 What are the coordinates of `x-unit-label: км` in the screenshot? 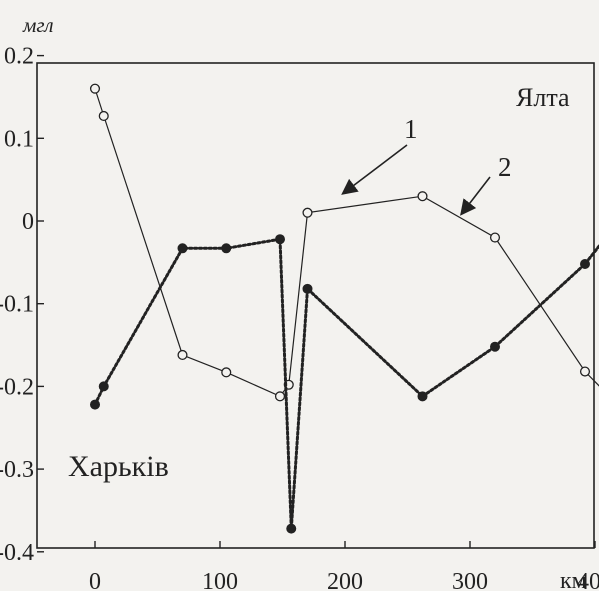 It's located at (573, 579).